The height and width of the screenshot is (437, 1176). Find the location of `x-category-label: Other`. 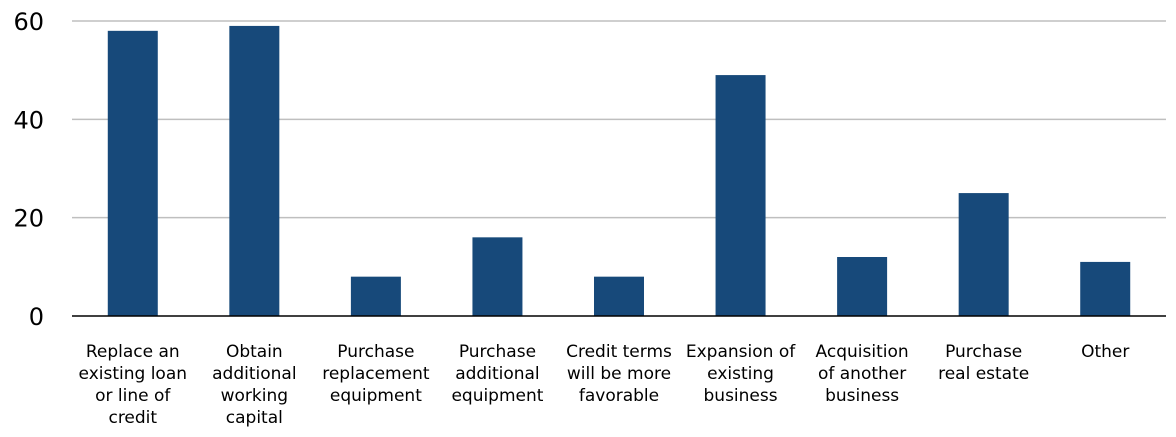

x-category-label: Other is located at coordinates (1105, 352).